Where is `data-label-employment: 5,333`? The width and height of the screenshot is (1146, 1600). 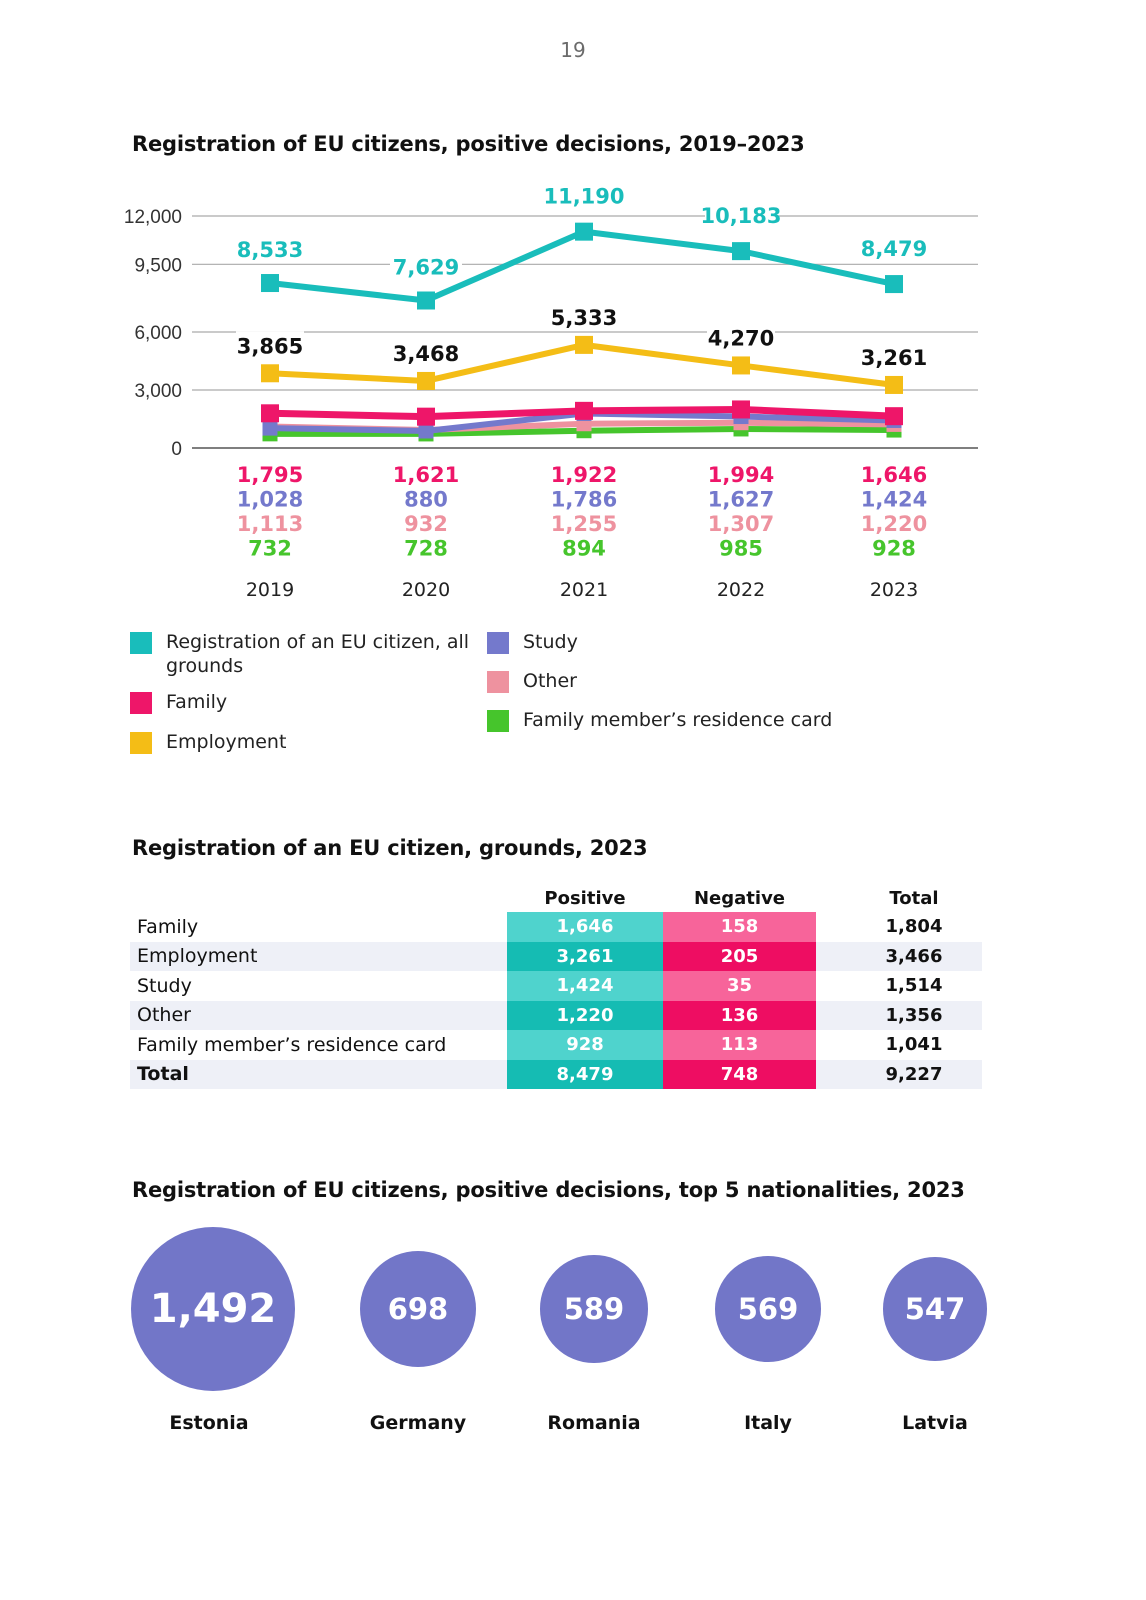
data-label-employment: 5,333 is located at coordinates (584, 318).